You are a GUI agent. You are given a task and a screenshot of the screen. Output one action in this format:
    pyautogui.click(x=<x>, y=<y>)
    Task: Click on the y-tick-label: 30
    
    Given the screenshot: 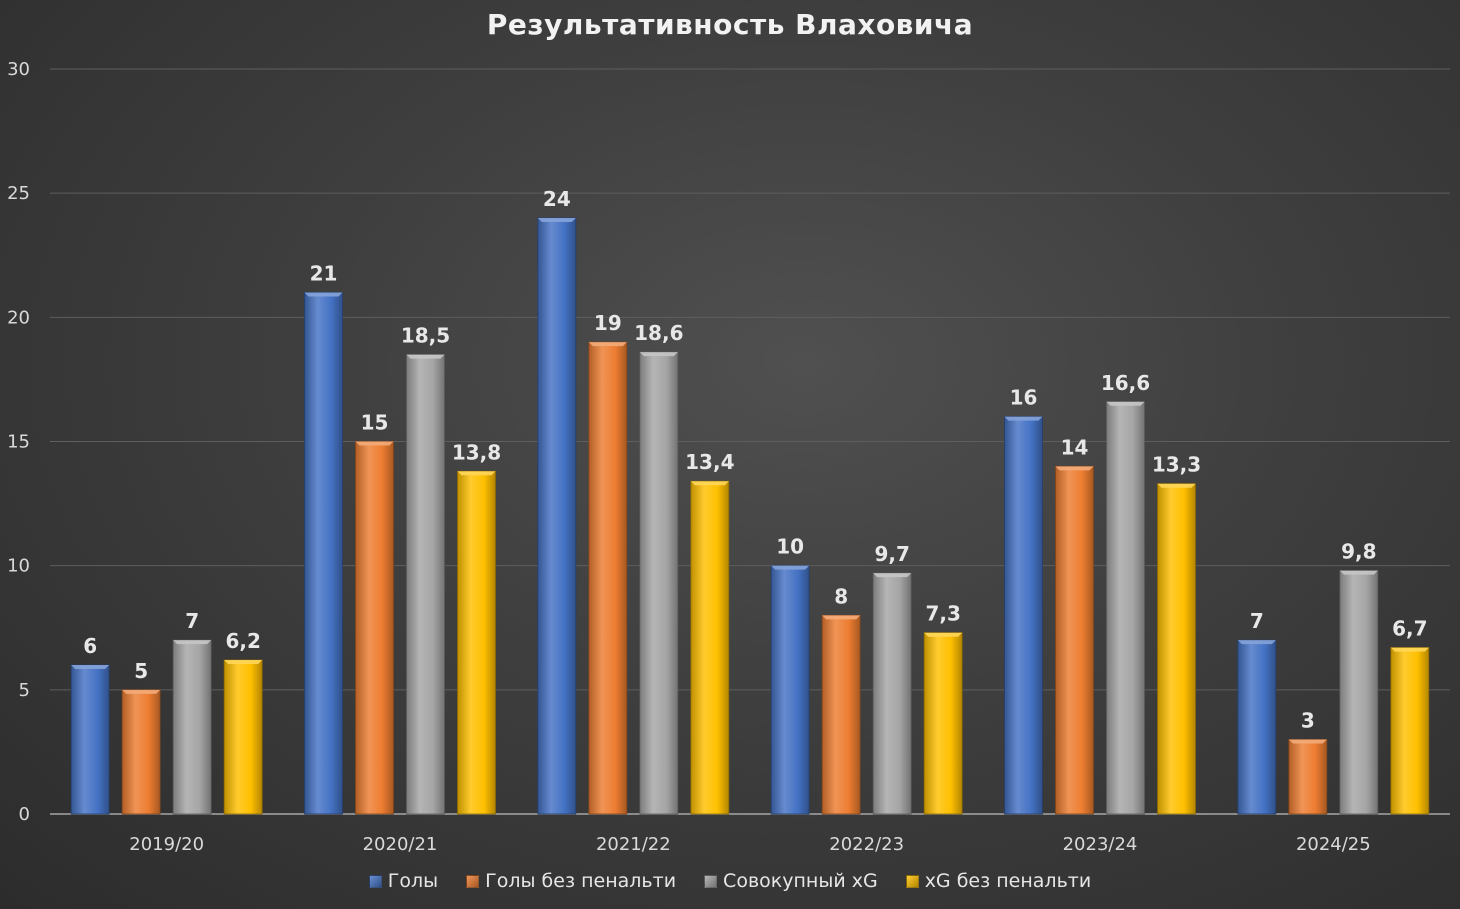 What is the action you would take?
    pyautogui.click(x=18, y=69)
    